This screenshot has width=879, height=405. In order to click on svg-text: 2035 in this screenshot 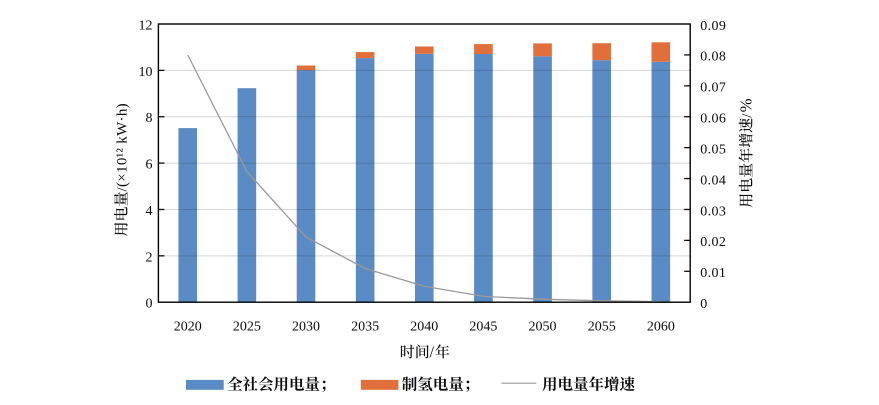, I will do `click(365, 326)`.